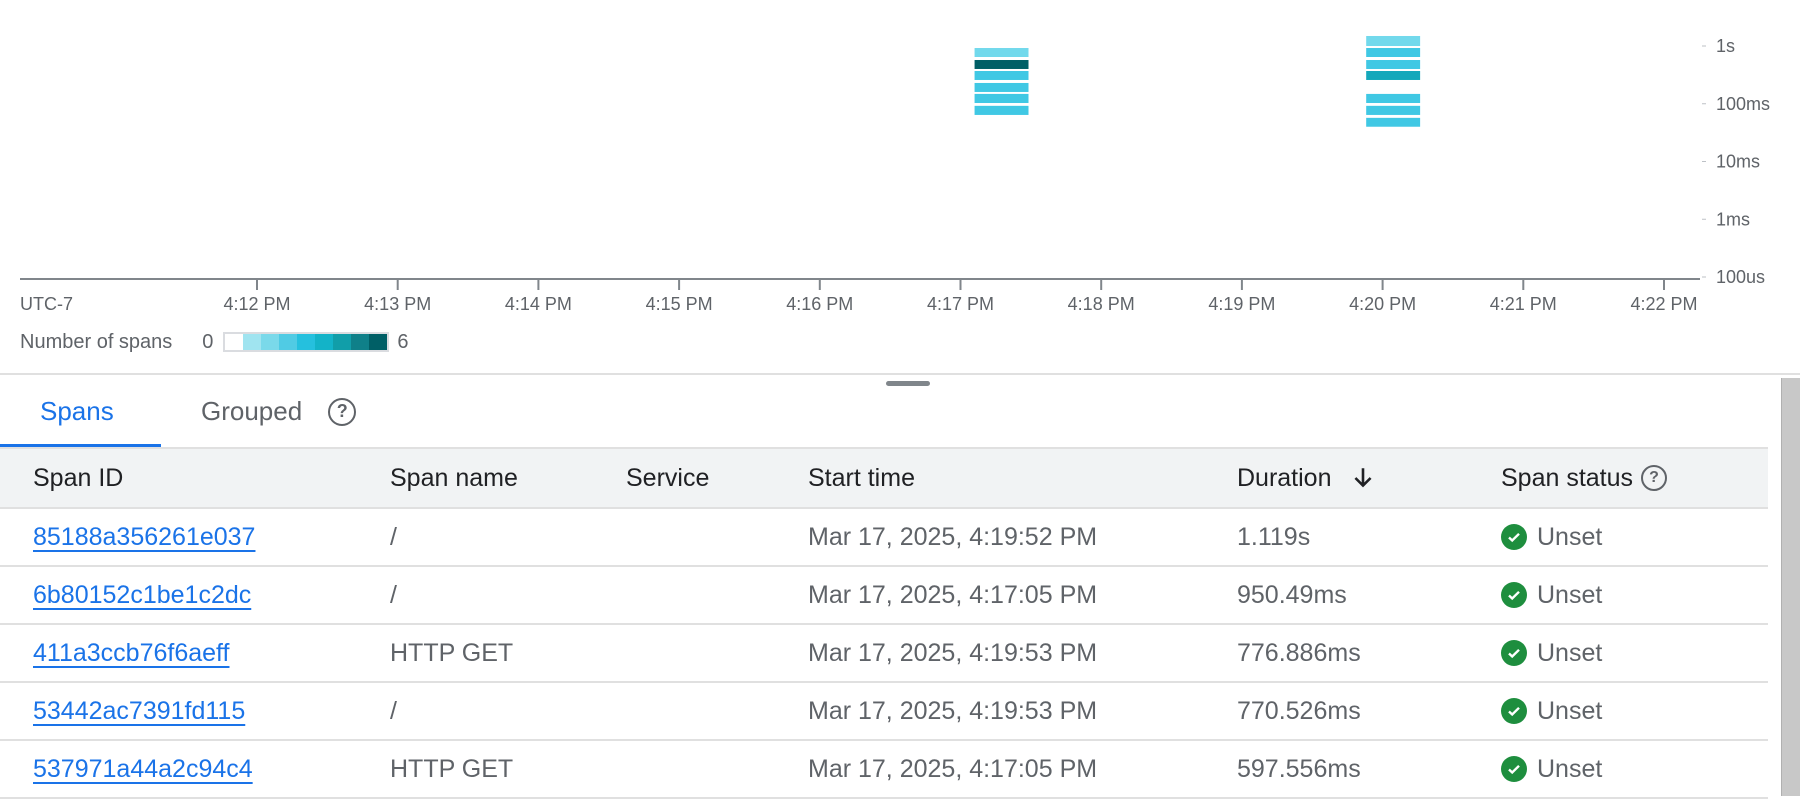 The height and width of the screenshot is (799, 1800). I want to click on span-id-link: 411a3ccb76f6aeff, so click(131, 652).